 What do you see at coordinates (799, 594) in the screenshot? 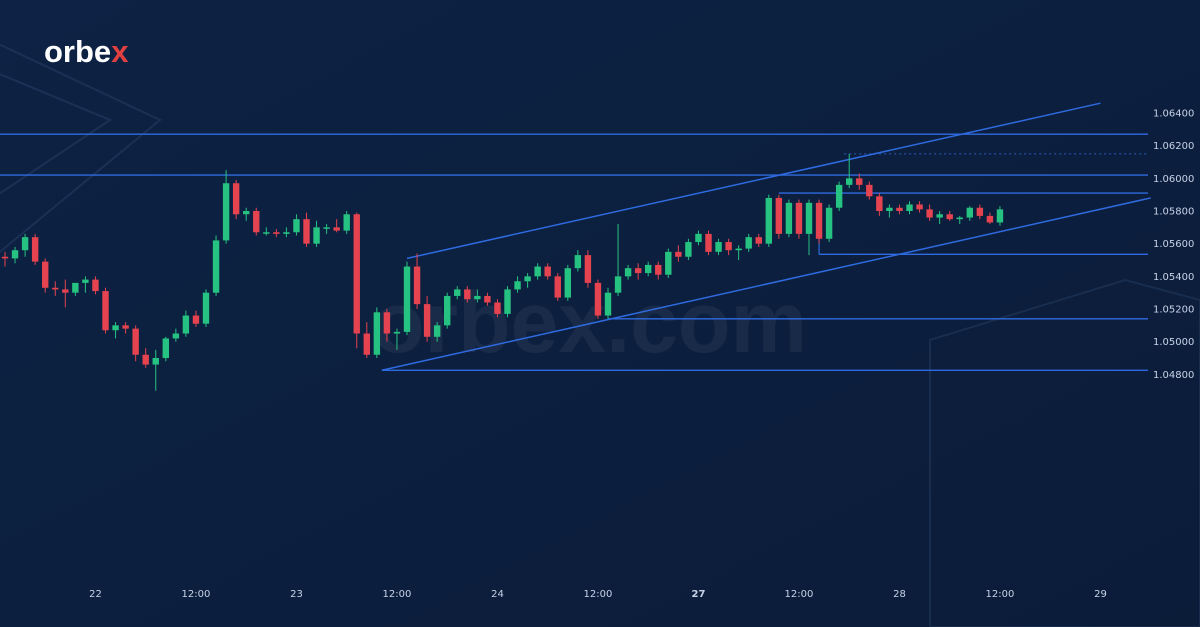
I see `x-tick-label: 12:00` at bounding box center [799, 594].